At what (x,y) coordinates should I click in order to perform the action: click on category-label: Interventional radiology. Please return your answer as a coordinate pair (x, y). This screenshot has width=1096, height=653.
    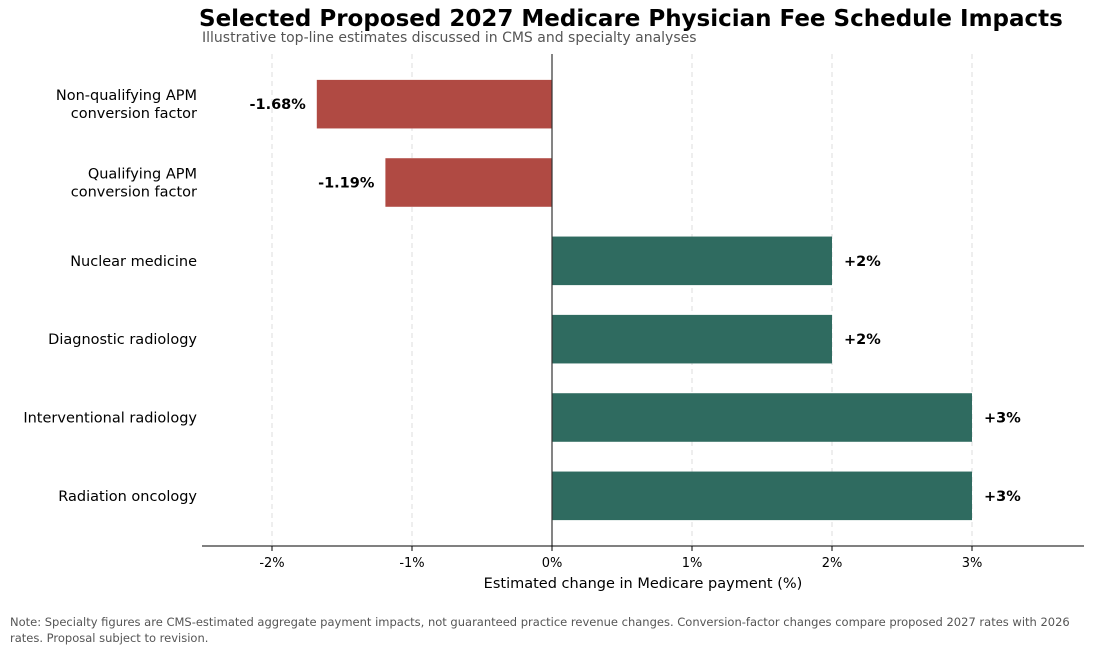
    Looking at the image, I should click on (110, 419).